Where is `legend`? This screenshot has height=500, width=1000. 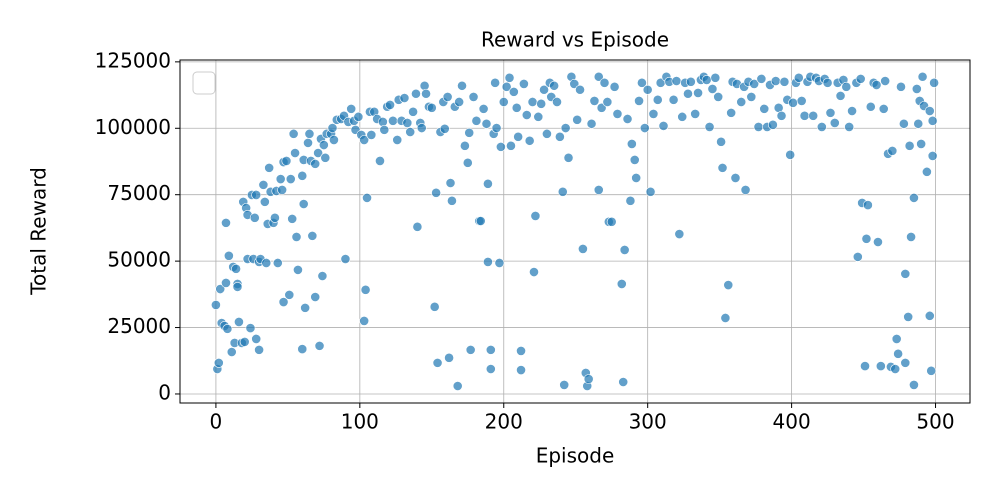 legend is located at coordinates (204, 83).